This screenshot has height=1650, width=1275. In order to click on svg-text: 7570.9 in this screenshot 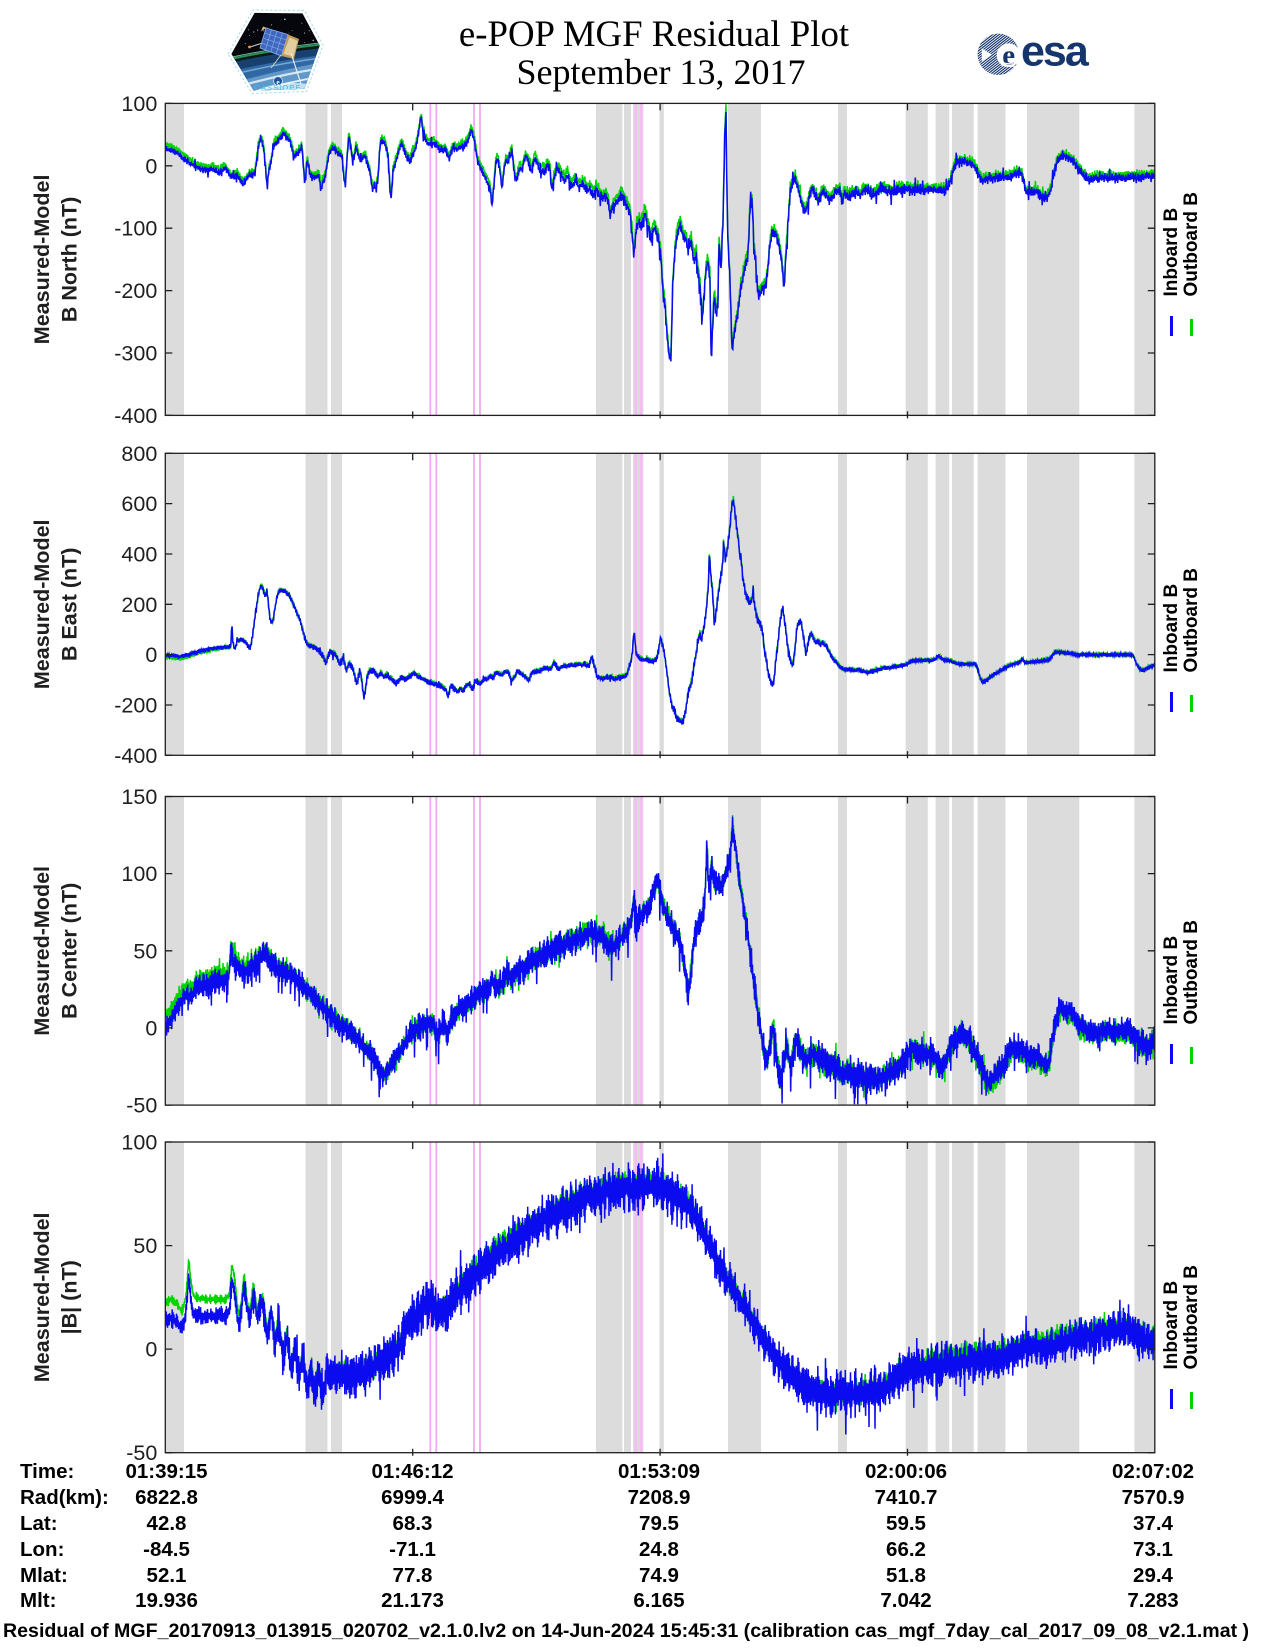, I will do `click(1153, 1497)`.